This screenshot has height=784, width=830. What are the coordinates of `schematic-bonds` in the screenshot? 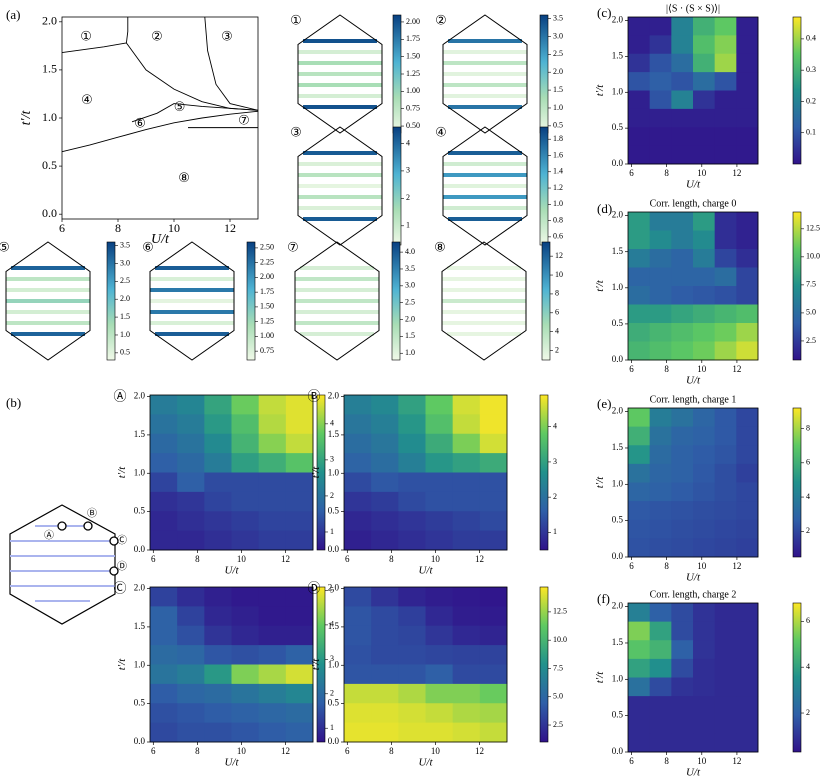 It's located at (62, 563).